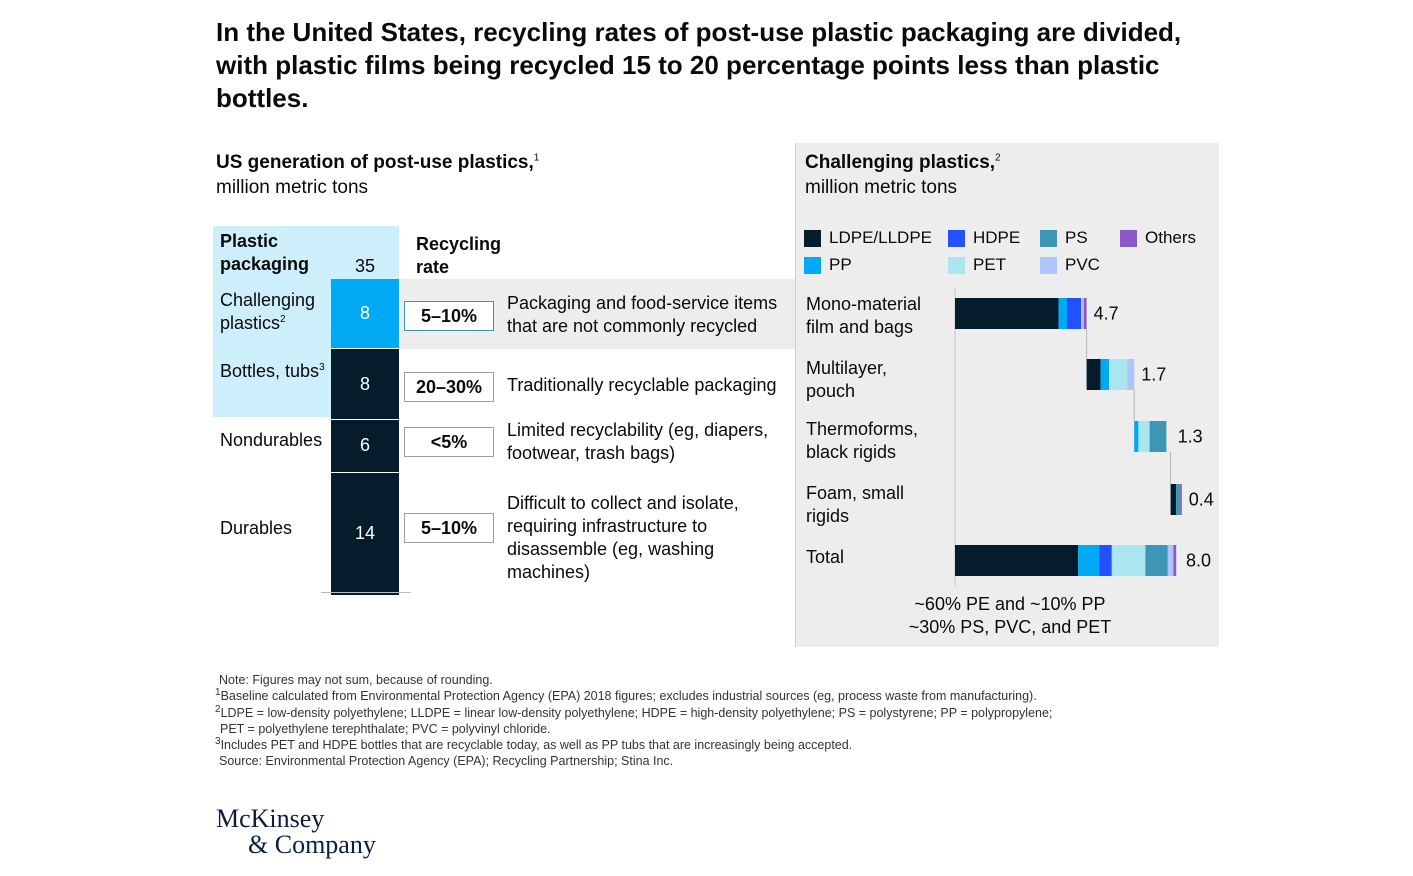 Image resolution: width=1413 pixels, height=876 pixels. I want to click on value-label: 4.7, so click(1106, 314).